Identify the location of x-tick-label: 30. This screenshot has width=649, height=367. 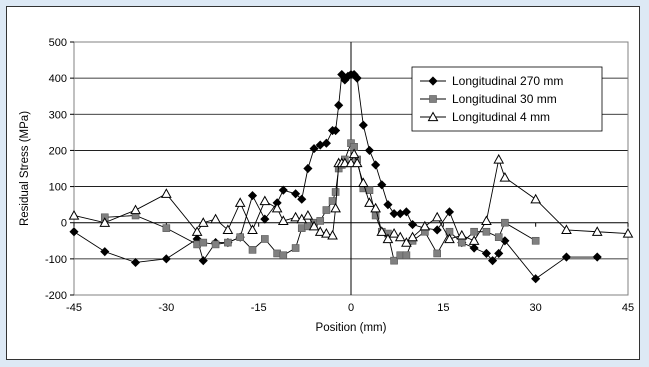
(536, 308).